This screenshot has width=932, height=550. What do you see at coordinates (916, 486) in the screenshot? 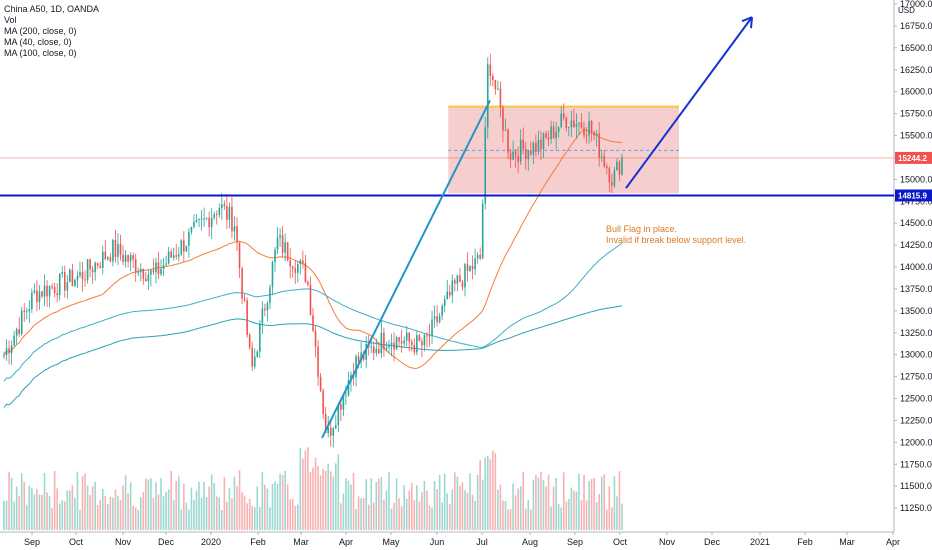
I see `price-tick-label: 11500.0` at bounding box center [916, 486].